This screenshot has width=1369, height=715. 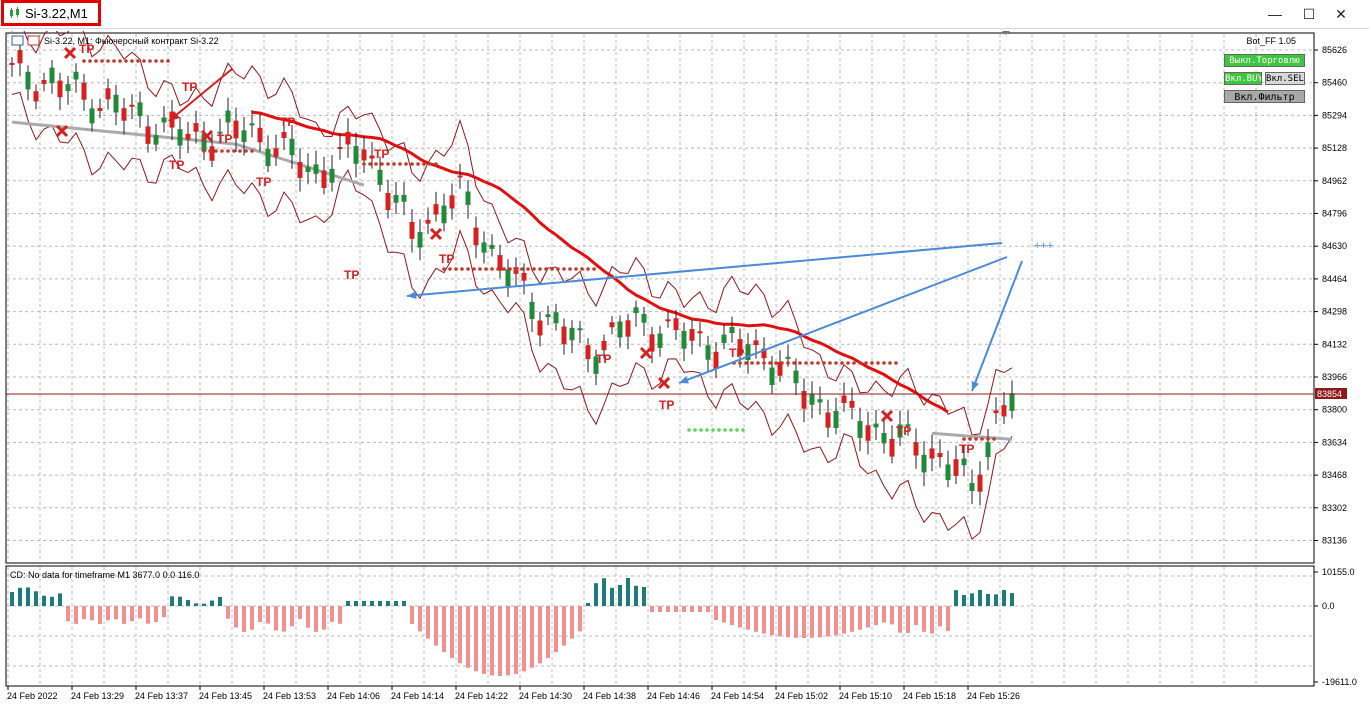 I want to click on price-tick-label: 85128, so click(x=1334, y=148).